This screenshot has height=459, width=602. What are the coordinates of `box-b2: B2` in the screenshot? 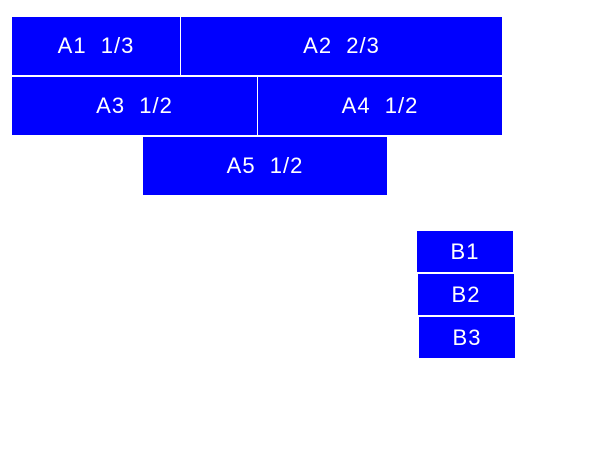 It's located at (466, 294).